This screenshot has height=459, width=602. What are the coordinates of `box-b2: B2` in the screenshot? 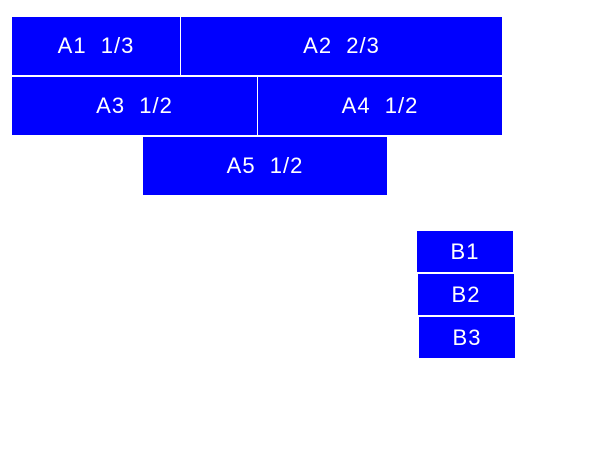 It's located at (466, 294).